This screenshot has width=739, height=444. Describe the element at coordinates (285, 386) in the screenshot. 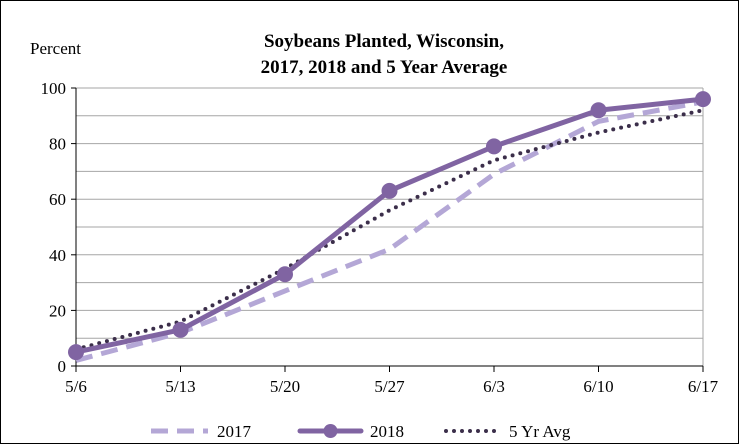

I see `x-tick-label: 5/20` at that location.